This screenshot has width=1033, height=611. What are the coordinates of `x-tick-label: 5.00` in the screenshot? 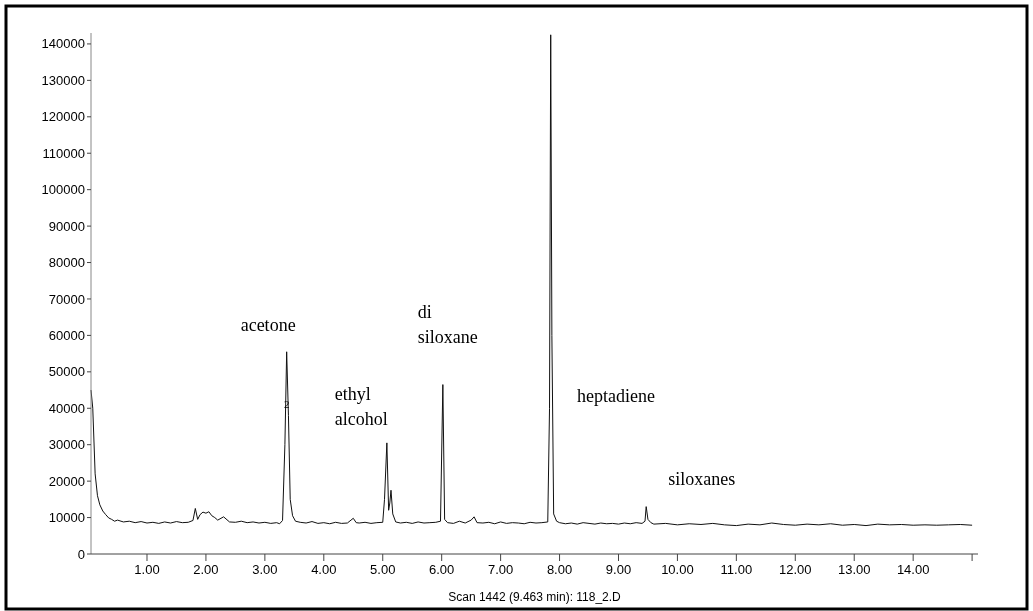 It's located at (383, 569).